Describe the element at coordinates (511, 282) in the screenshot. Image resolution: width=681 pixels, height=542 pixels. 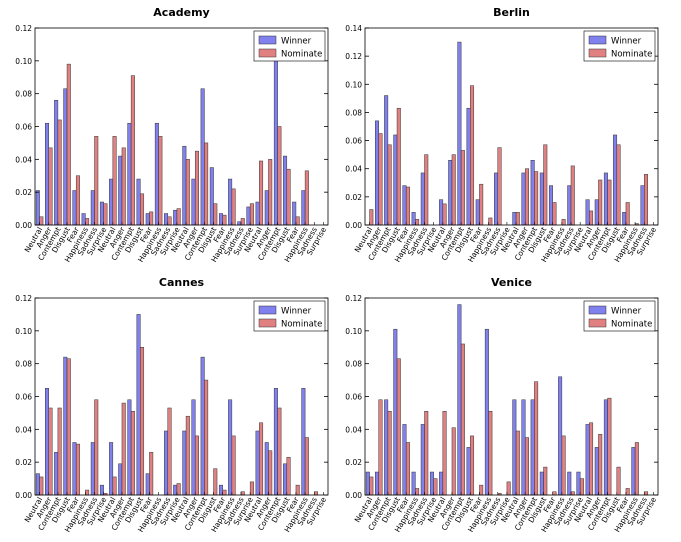
I see `chart-title: Venice` at that location.